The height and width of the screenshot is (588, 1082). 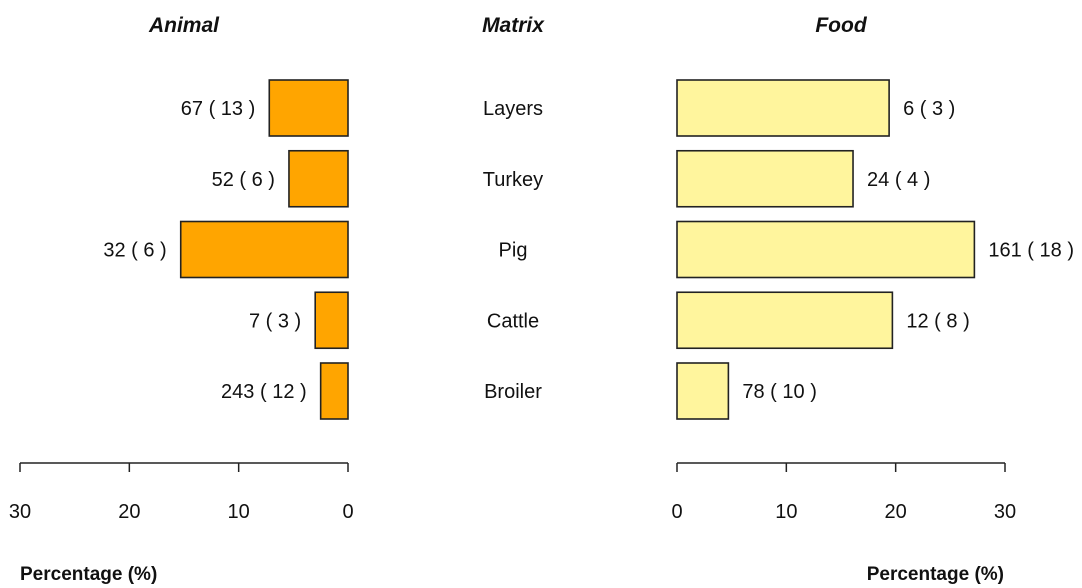 What do you see at coordinates (513, 180) in the screenshot?
I see `category-label-turkey: Turkey` at bounding box center [513, 180].